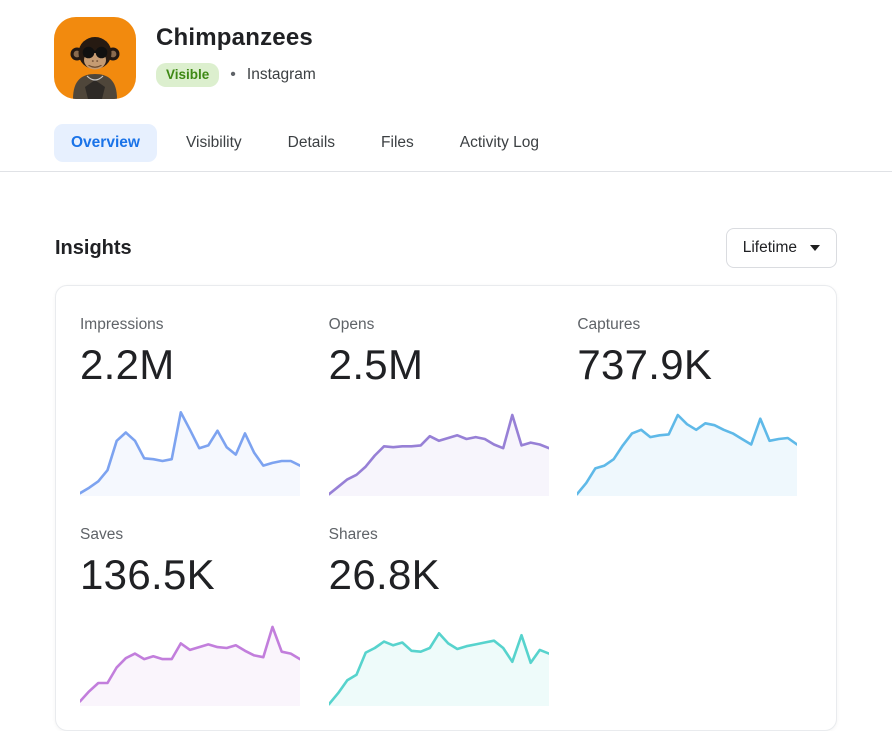  What do you see at coordinates (446, 172) in the screenshot?
I see `header-divider` at bounding box center [446, 172].